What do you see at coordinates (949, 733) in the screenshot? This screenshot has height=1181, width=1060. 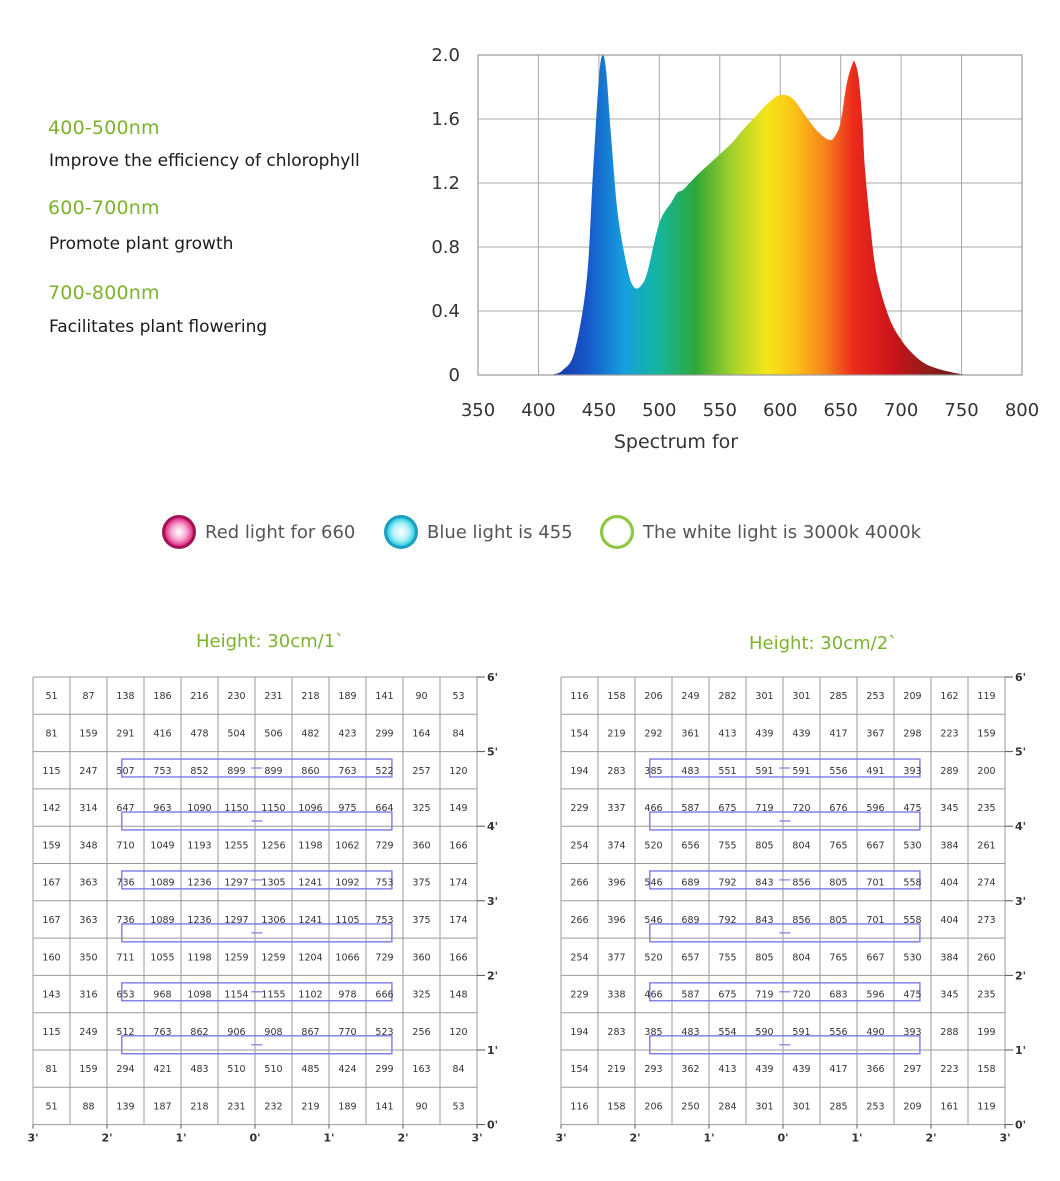 I see `map2-ppfd-value: 223` at bounding box center [949, 733].